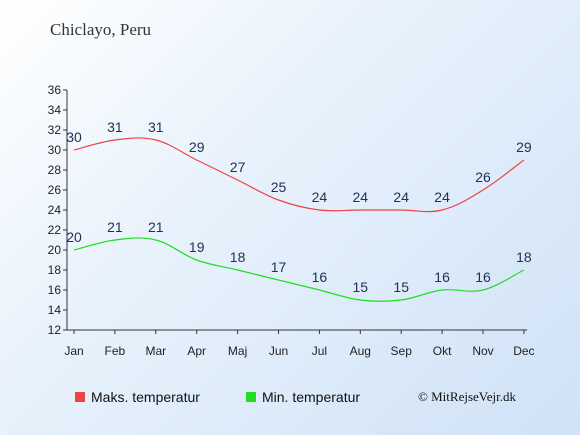 Image resolution: width=580 pixels, height=435 pixels. Describe the element at coordinates (197, 247) in the screenshot. I see `data-label-min: 19` at that location.